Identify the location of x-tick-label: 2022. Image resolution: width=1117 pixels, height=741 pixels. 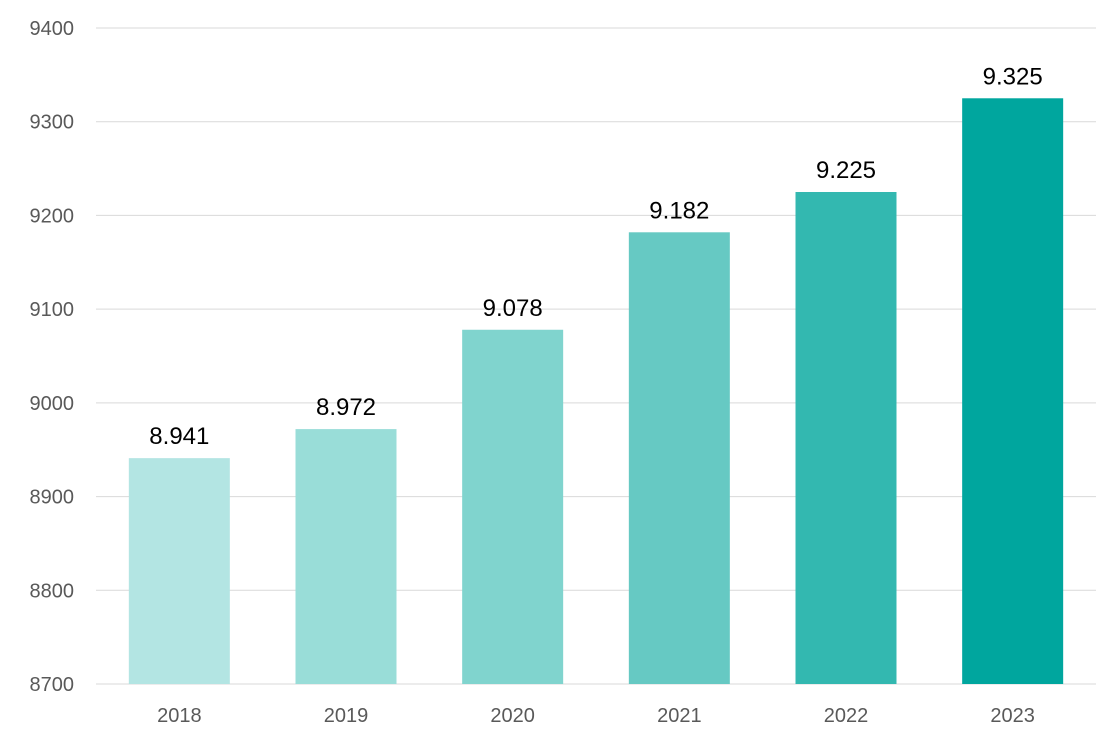
(846, 716).